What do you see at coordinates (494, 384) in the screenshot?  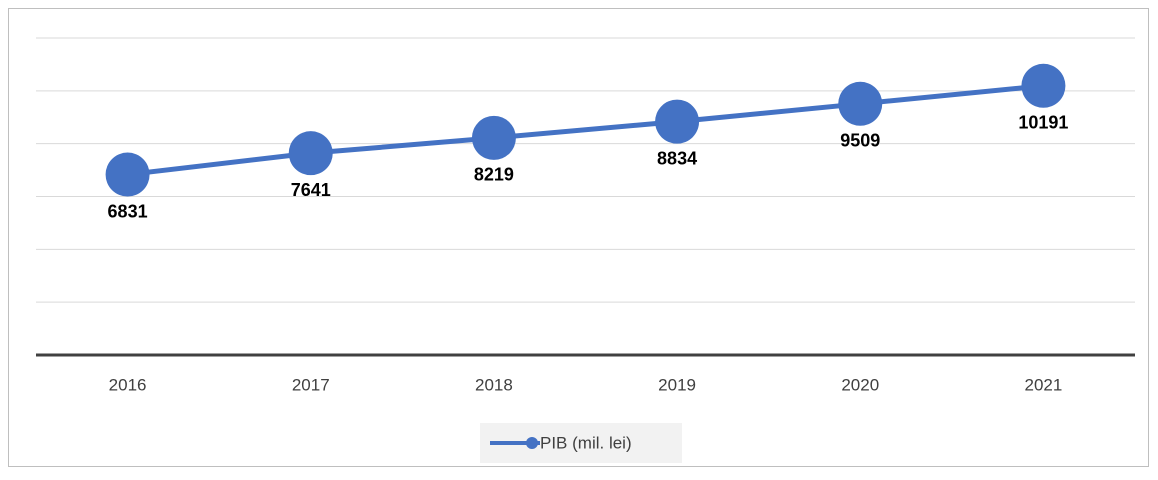 I see `x-tick-label: 2018` at bounding box center [494, 384].